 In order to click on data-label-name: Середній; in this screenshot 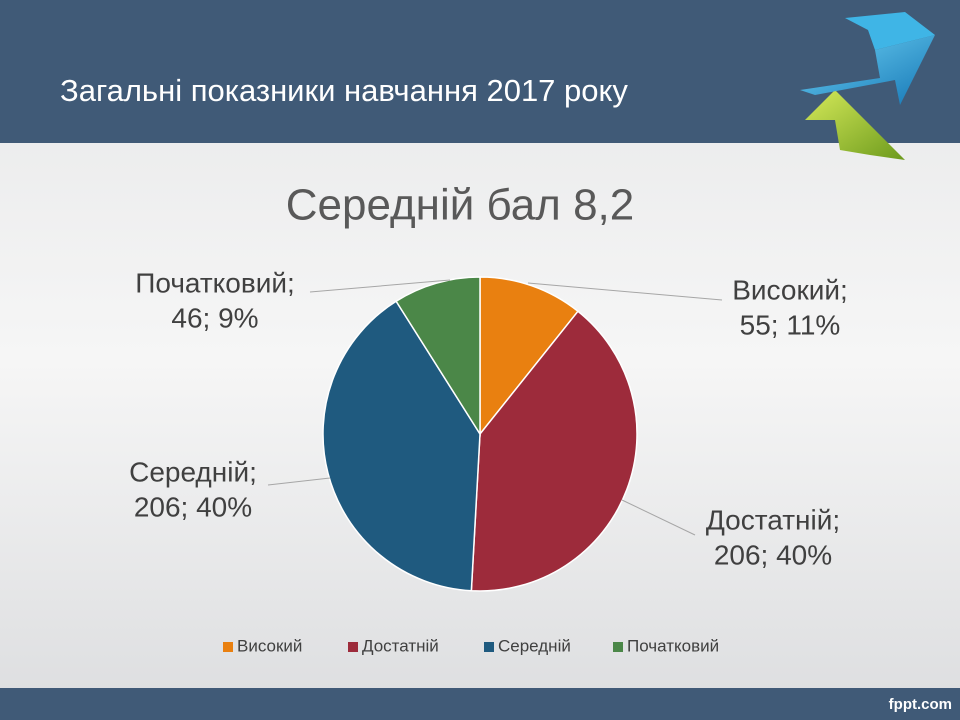, I will do `click(193, 471)`.